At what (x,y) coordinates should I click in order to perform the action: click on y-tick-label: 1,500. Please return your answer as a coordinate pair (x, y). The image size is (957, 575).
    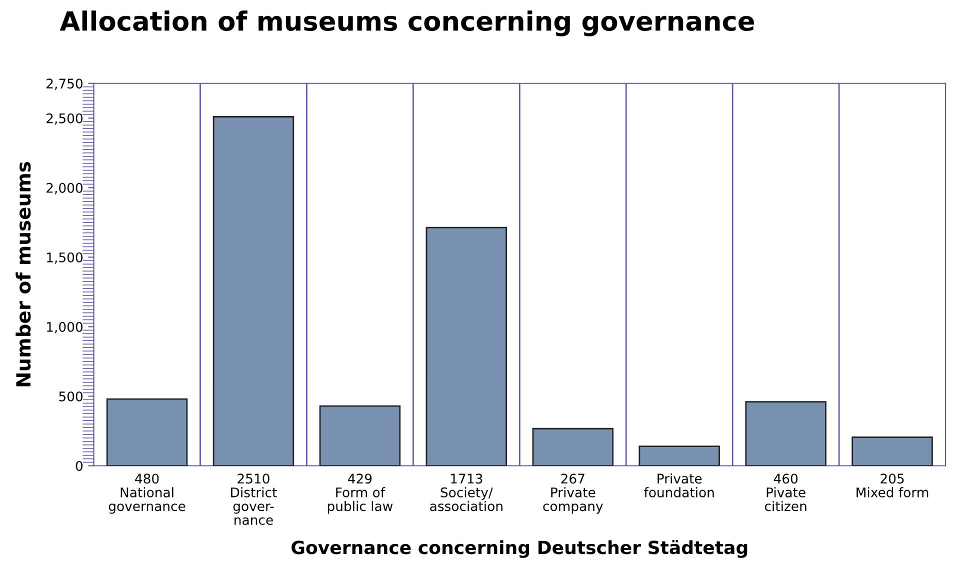
    Looking at the image, I should click on (64, 258).